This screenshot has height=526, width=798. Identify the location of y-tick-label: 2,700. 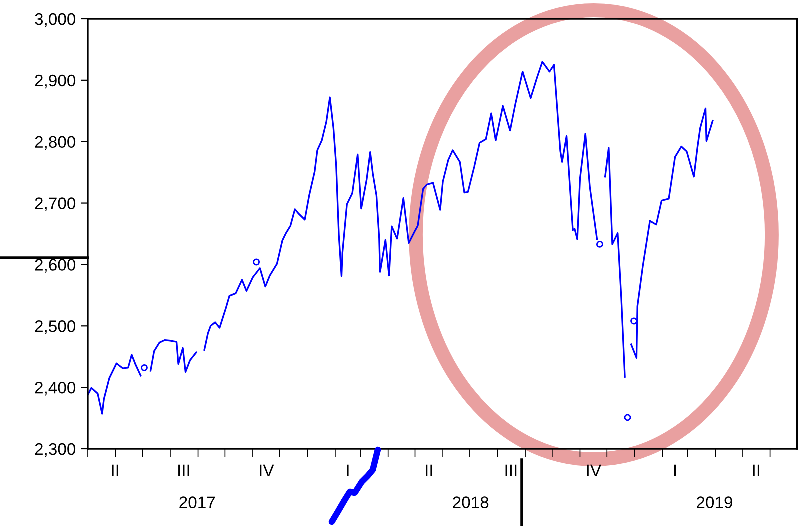
(55, 205).